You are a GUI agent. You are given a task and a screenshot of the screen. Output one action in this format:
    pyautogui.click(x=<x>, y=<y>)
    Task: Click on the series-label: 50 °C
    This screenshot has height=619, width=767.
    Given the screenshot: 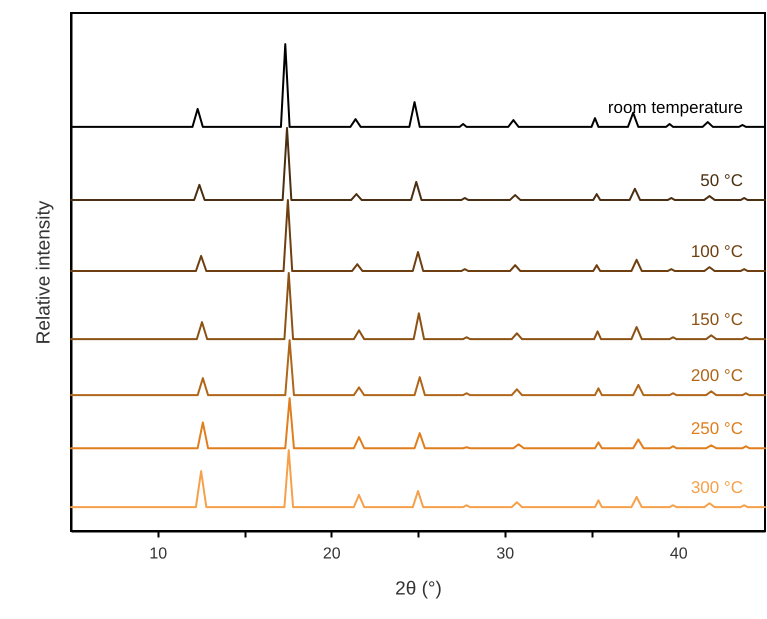 What is the action you would take?
    pyautogui.click(x=721, y=180)
    